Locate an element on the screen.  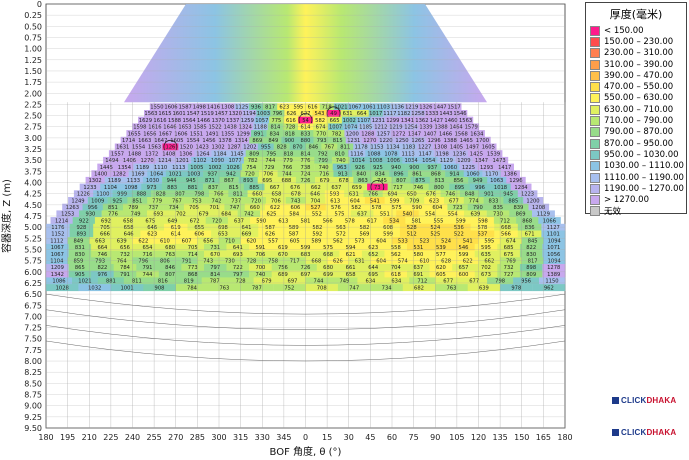
y-tick-label: 2.75 is located at coordinates (33, 127).